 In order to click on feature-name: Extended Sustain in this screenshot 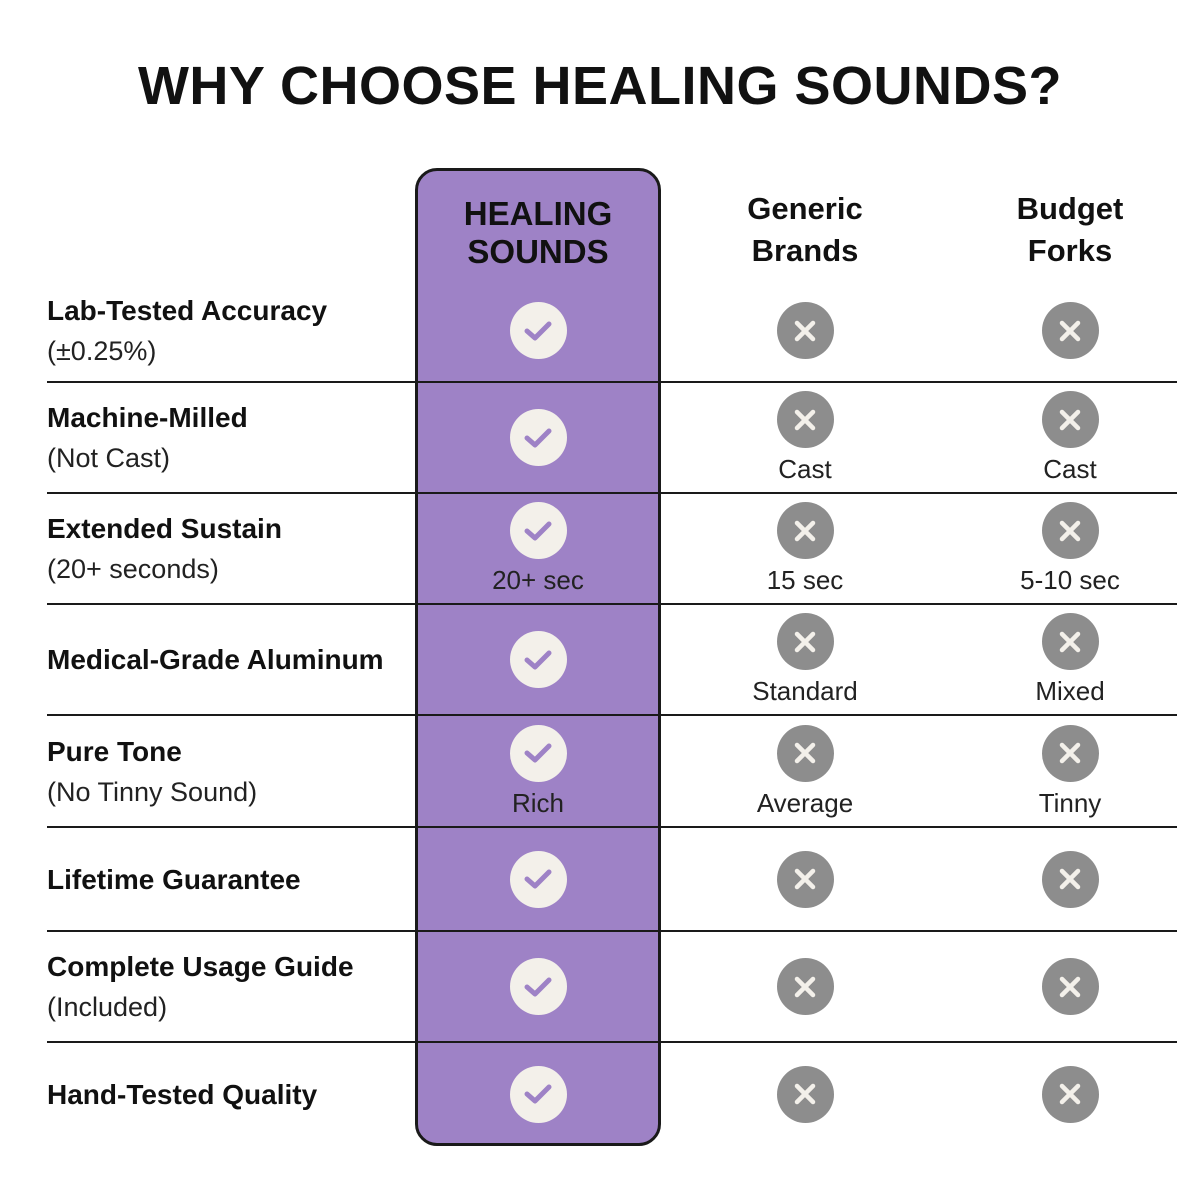, I will do `click(164, 528)`.